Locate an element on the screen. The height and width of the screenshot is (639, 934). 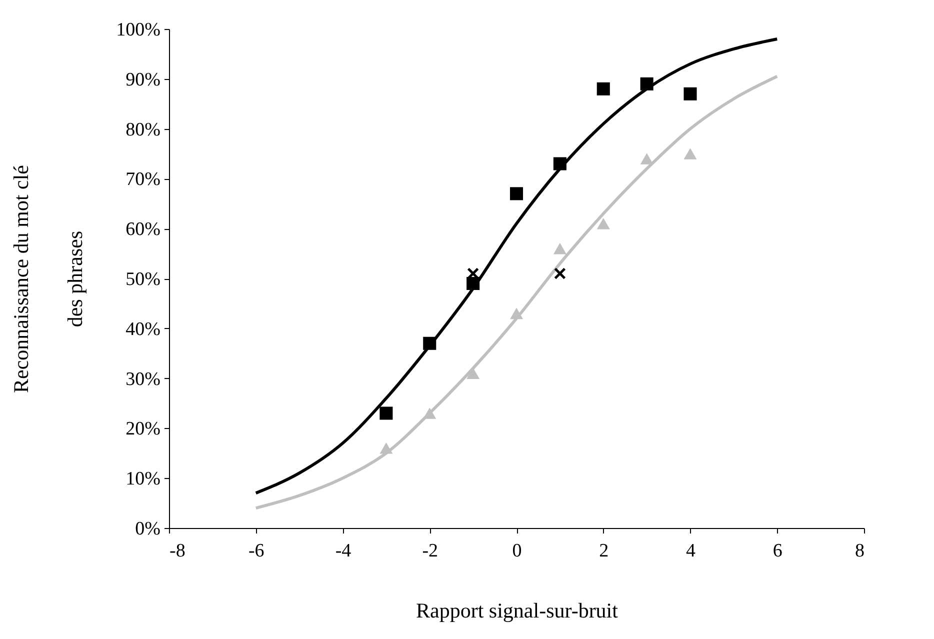
x-tick-label: 4 is located at coordinates (691, 551).